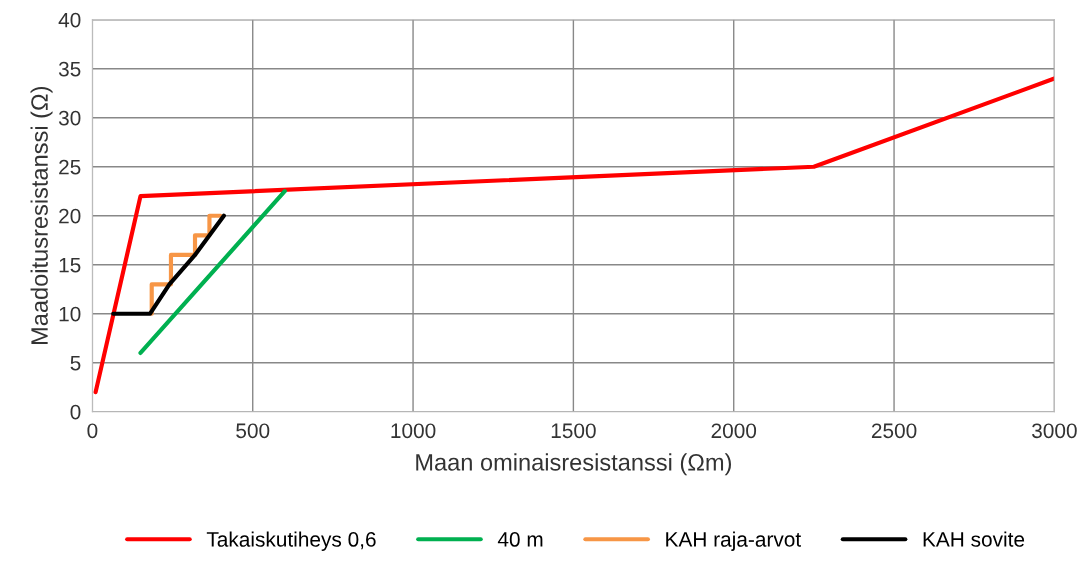  I want to click on y-tick-label: 35, so click(69, 69).